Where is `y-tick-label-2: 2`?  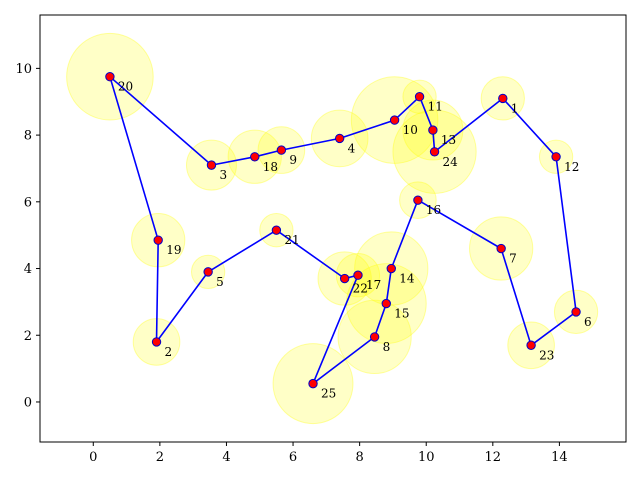
y-tick-label-2: 2 is located at coordinates (28, 336).